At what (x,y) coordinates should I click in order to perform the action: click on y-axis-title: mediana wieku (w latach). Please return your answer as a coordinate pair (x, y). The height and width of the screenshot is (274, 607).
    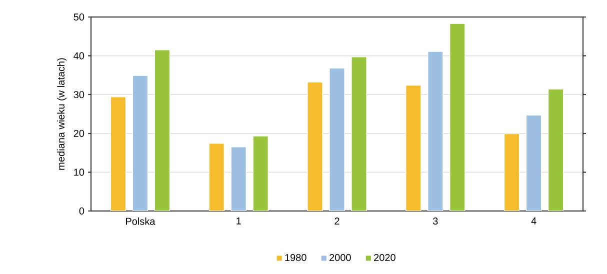
    Looking at the image, I should click on (61, 114).